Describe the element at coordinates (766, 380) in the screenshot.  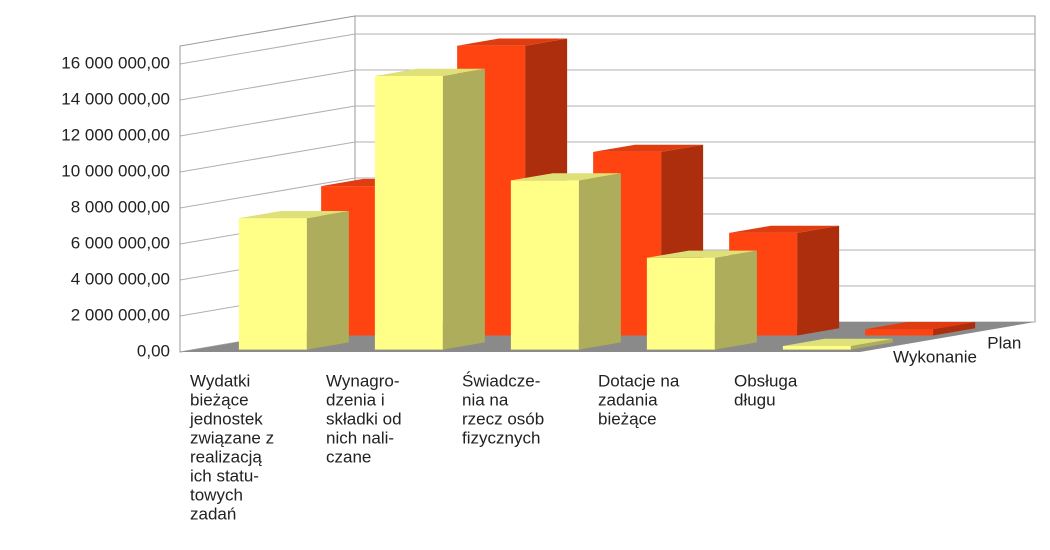
I see `x-tick-label: Obsługa` at that location.